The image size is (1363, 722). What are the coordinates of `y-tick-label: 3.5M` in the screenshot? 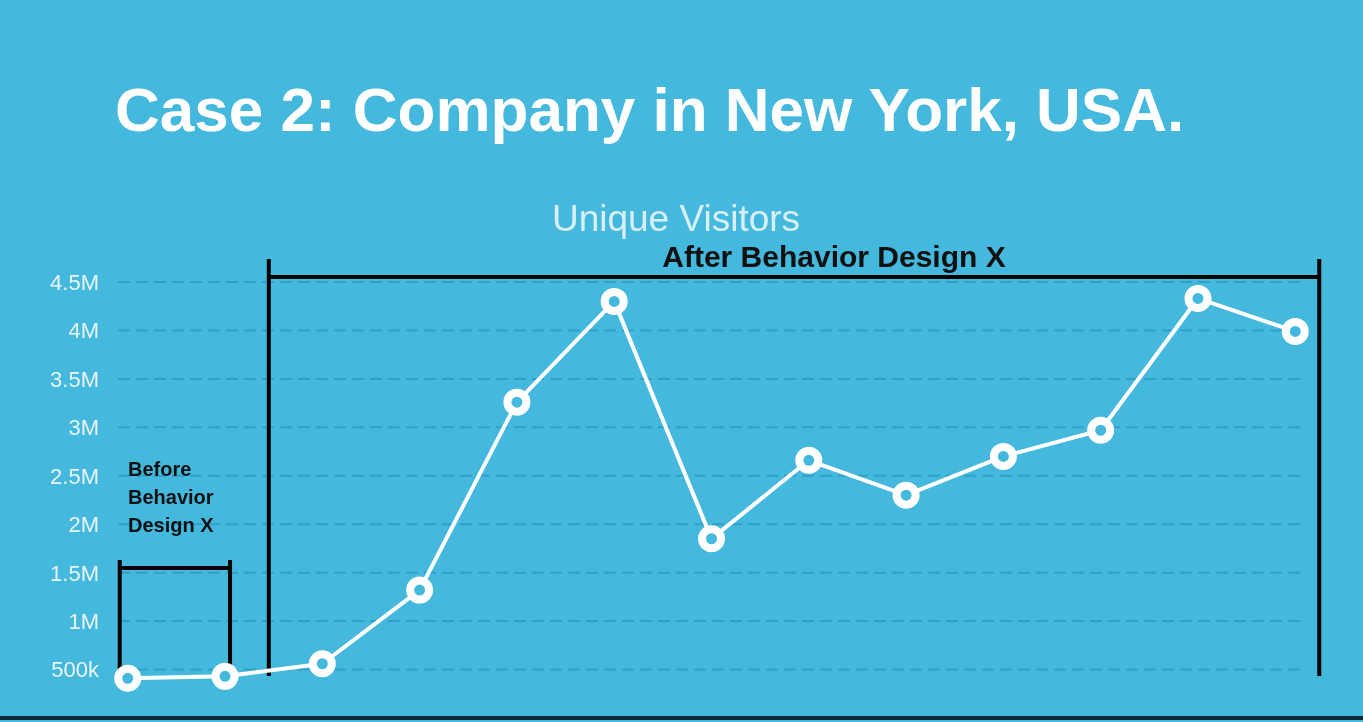 It's located at (74, 379).